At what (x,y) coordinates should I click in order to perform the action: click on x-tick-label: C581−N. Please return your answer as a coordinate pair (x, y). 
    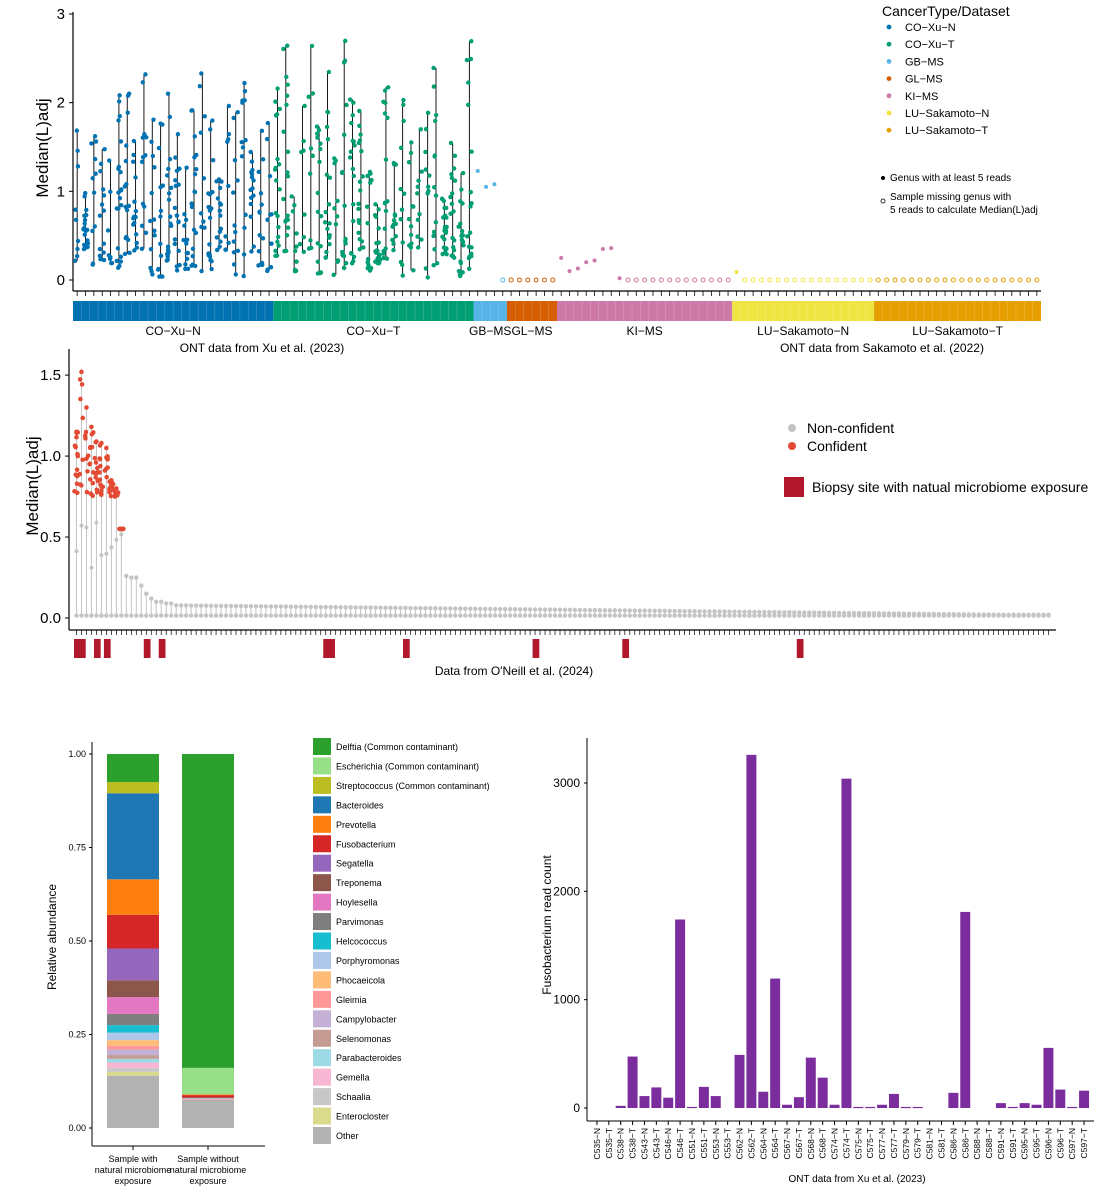
    Looking at the image, I should click on (930, 1143).